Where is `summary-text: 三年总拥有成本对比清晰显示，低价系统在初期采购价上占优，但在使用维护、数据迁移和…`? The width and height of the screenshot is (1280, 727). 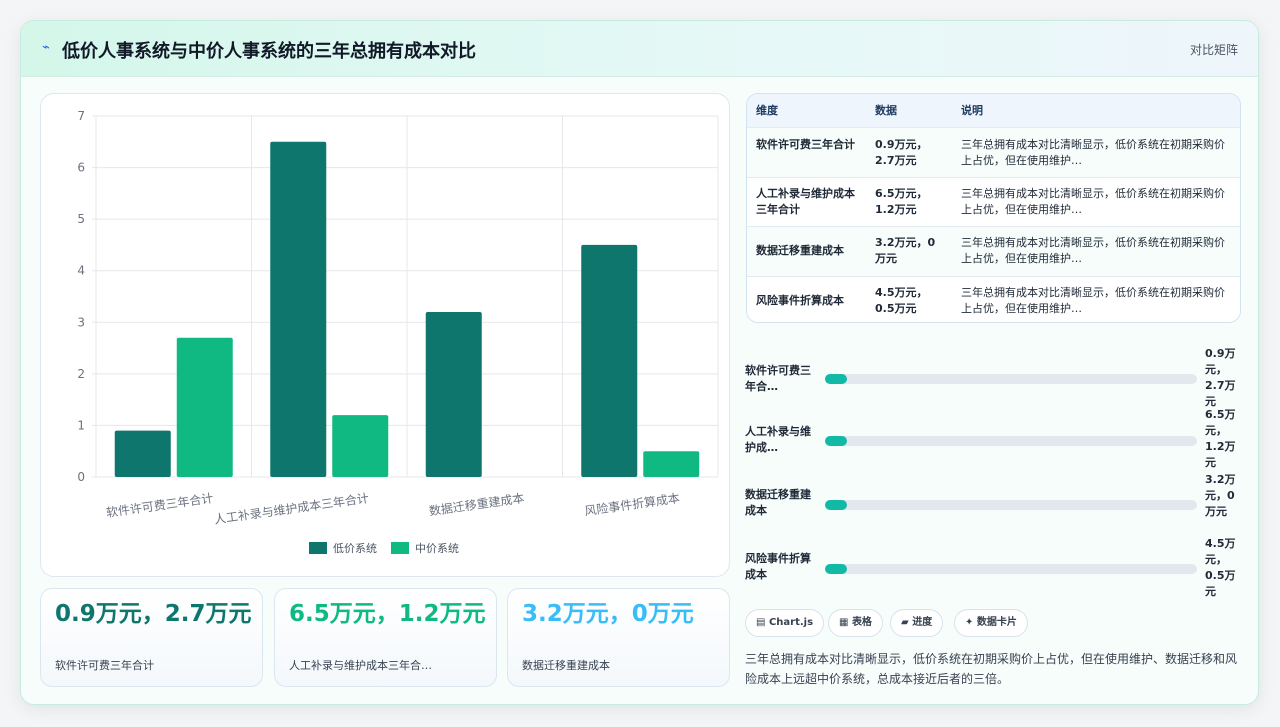
summary-text: 三年总拥有成本对比清晰显示，低价系统在初期采购价上占优，但在使用维护、数据迁移和… is located at coordinates (991, 669).